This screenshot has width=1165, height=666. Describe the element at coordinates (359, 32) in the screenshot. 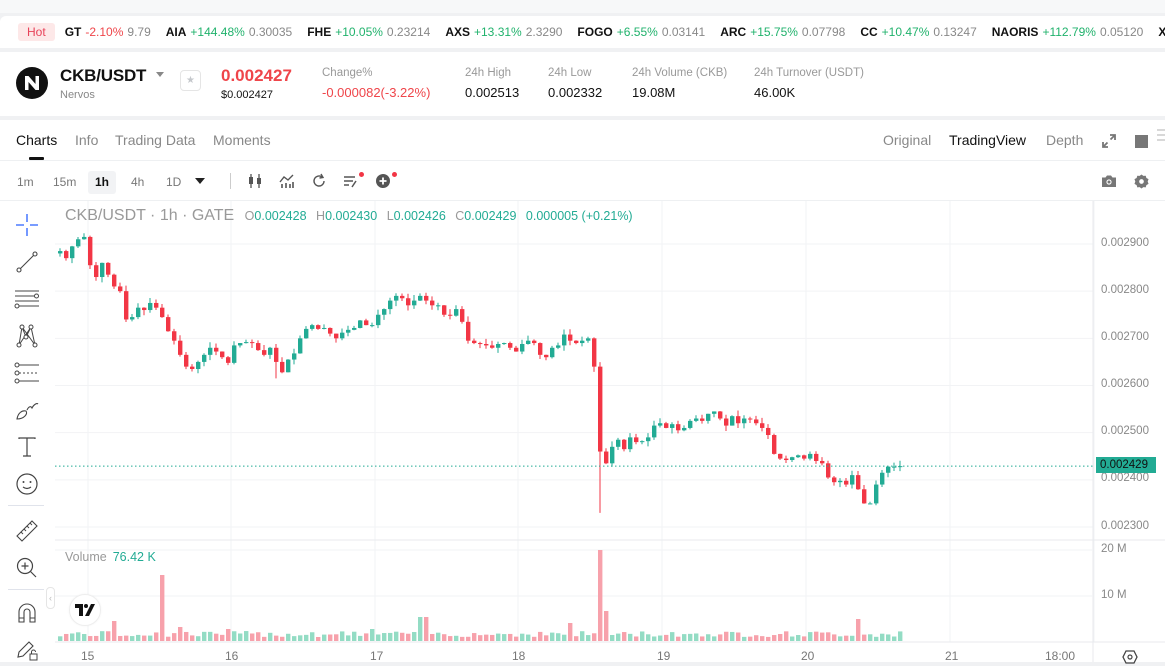

I see `ticker-change: +10.05%` at that location.